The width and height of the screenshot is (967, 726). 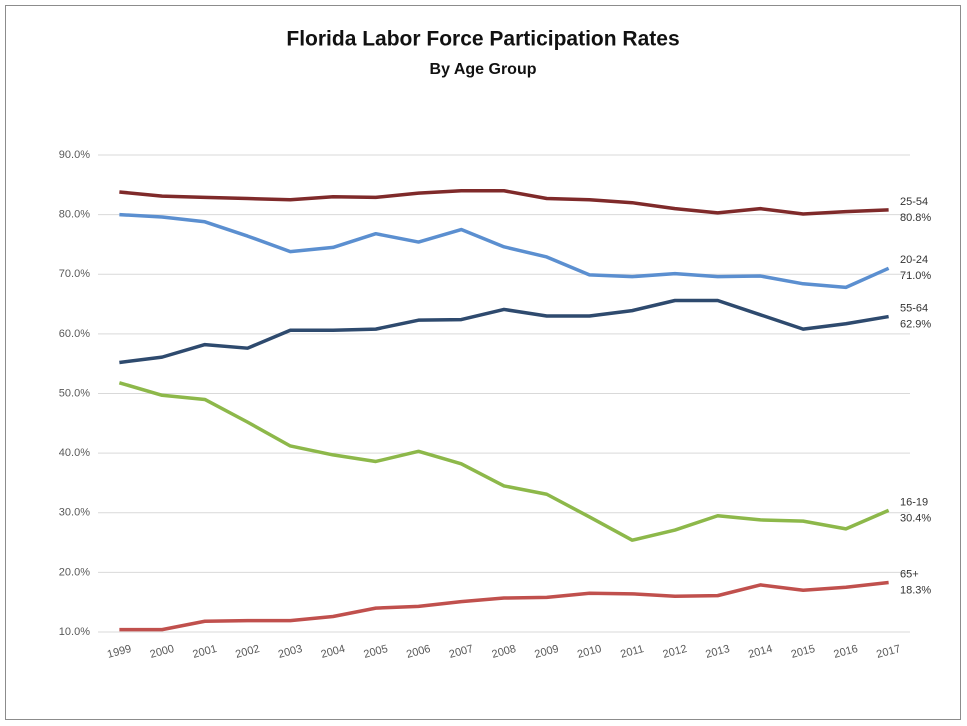 I want to click on end-label-name: 20-24, so click(x=914, y=260).